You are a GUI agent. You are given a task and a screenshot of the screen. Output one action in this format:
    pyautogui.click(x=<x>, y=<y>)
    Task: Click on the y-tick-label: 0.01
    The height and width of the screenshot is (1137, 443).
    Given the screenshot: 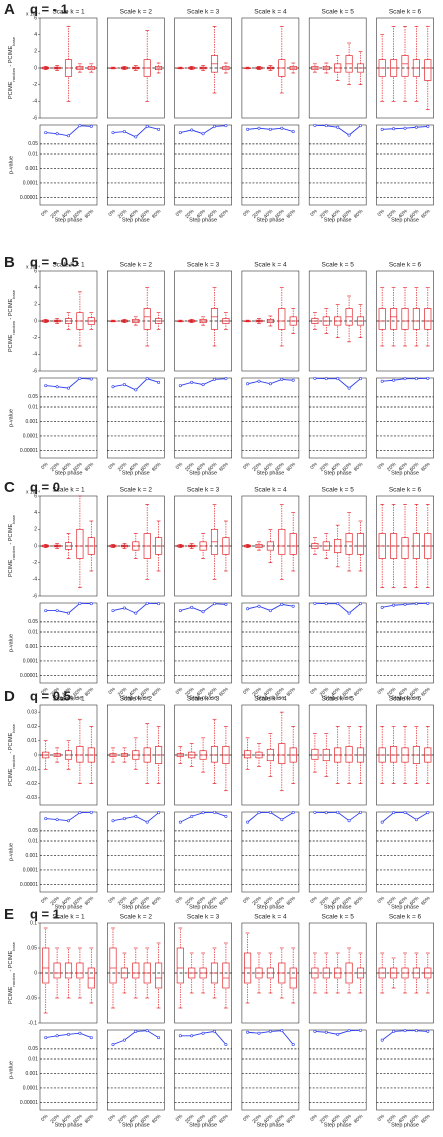 What is the action you would take?
    pyautogui.click(x=33, y=154)
    